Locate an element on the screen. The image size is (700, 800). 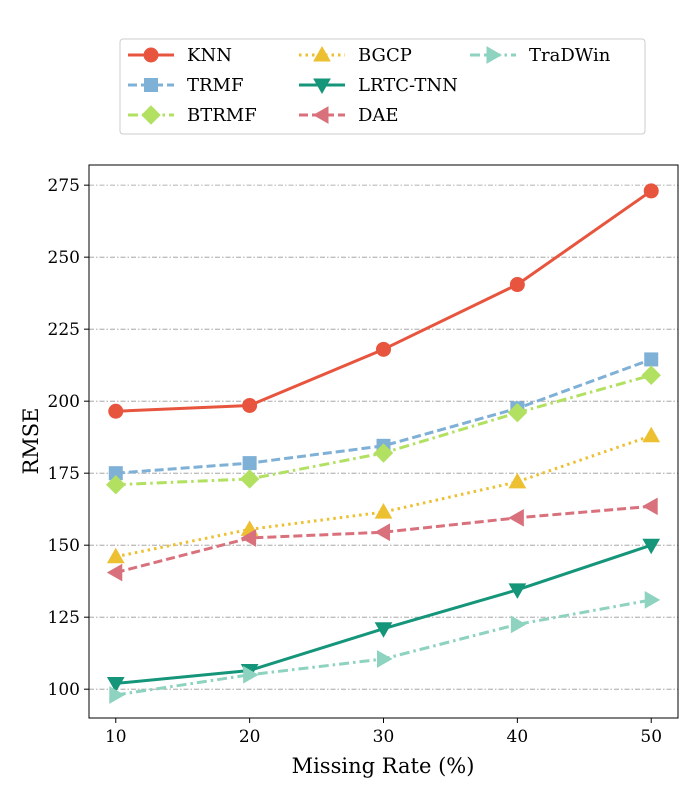
legend-label: TraDWin is located at coordinates (570, 55).